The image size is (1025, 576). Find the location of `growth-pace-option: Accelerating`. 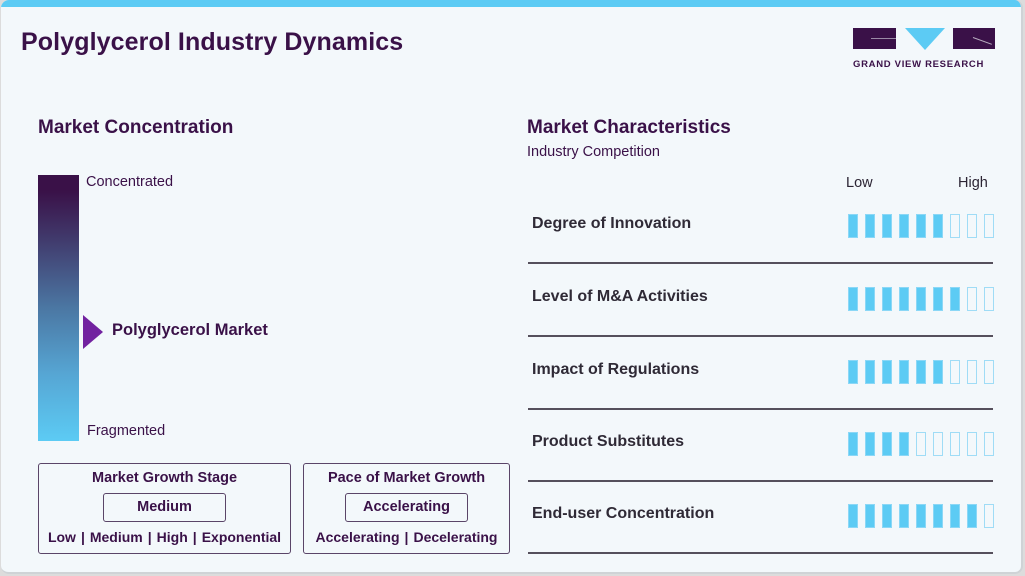

growth-pace-option: Accelerating is located at coordinates (357, 537).